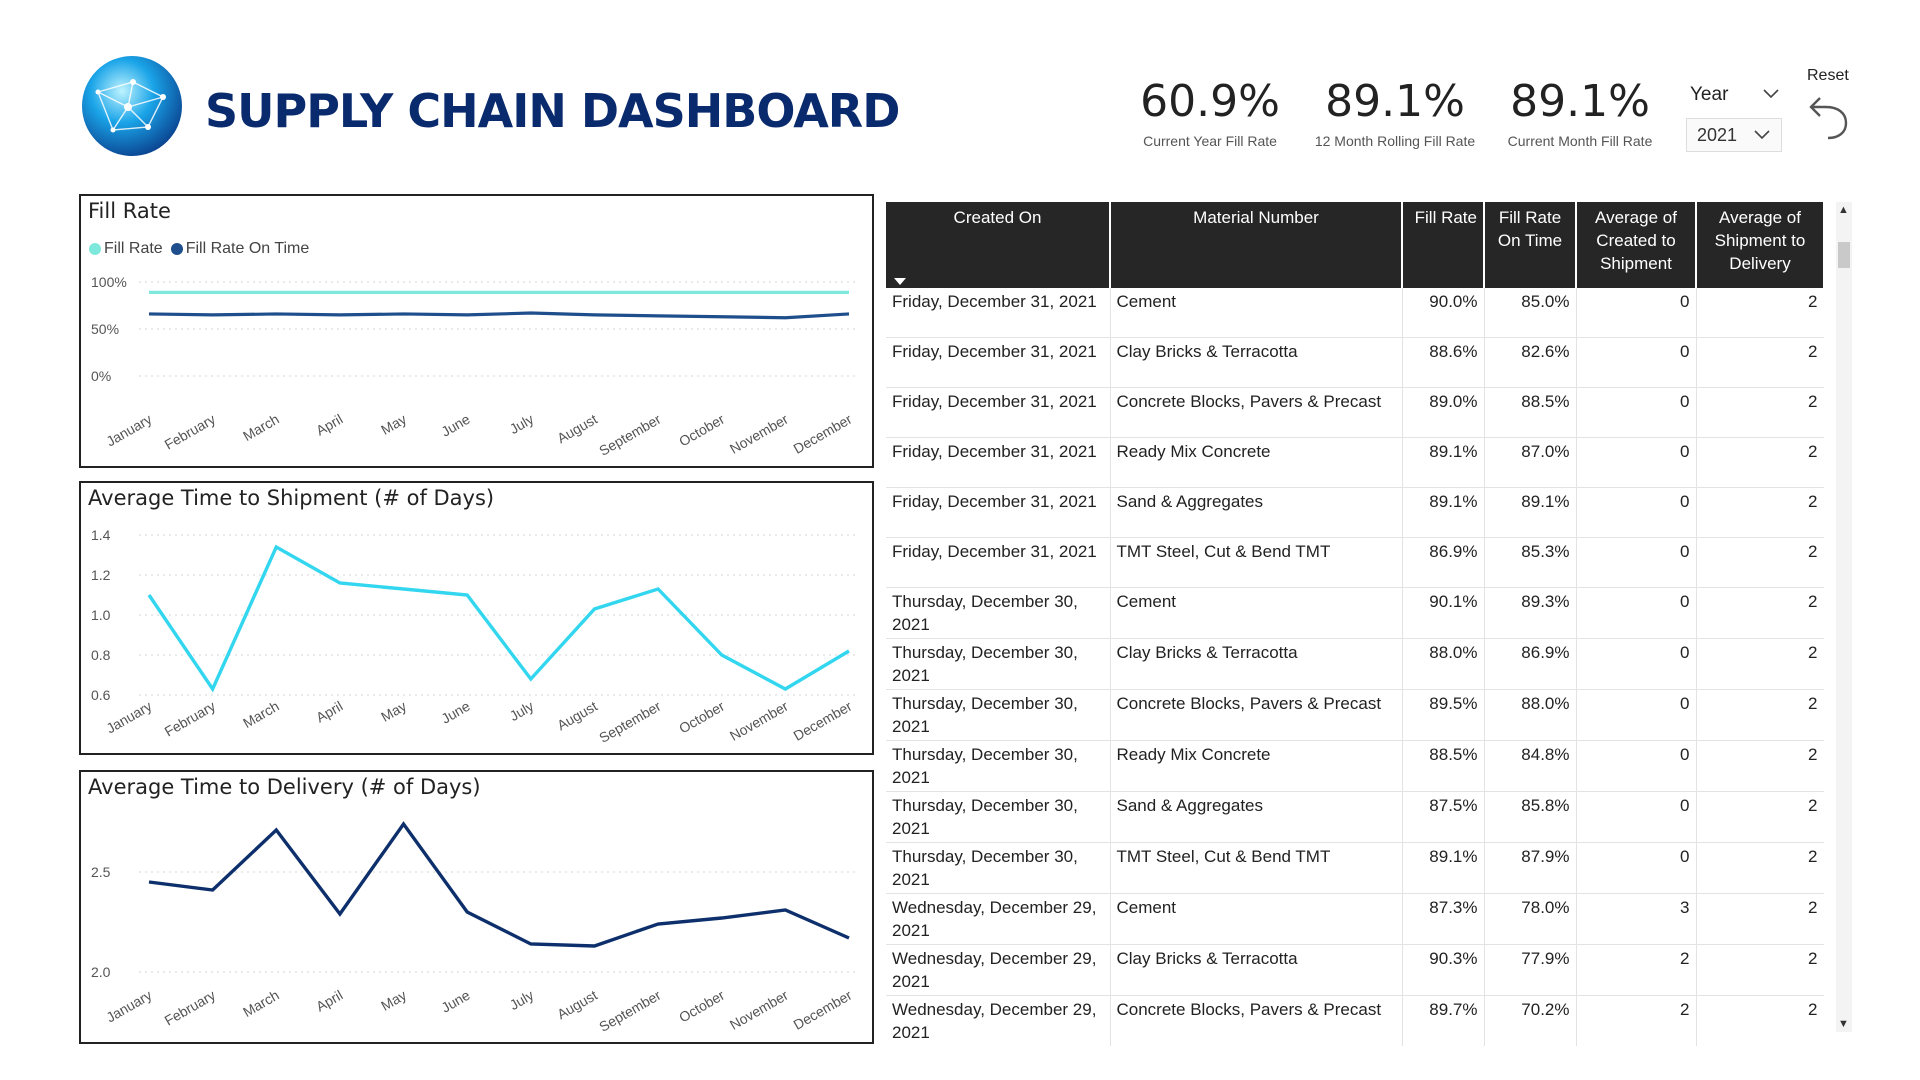 The image size is (1920, 1080). Describe the element at coordinates (1844, 617) in the screenshot. I see `table-scrollbar: ▲ ▼` at that location.